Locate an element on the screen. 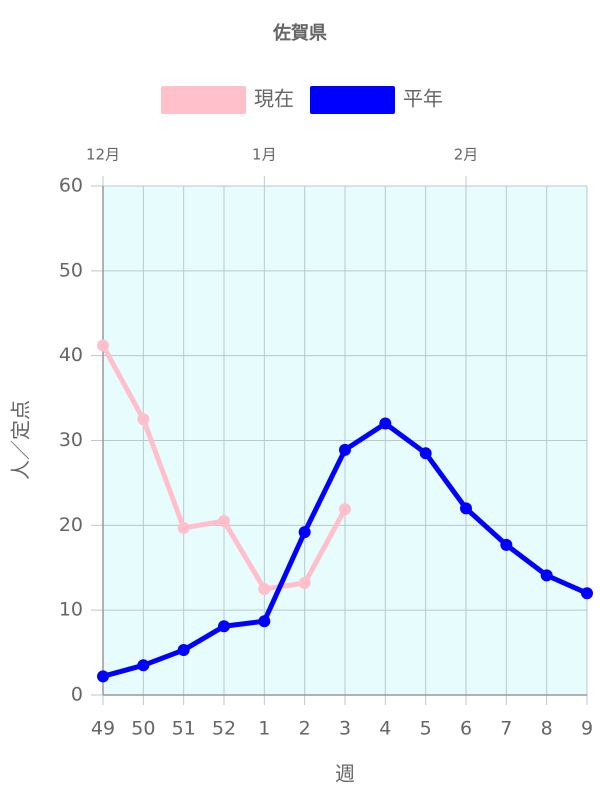 This screenshot has width=600, height=800. y-tick-label: 50 is located at coordinates (71, 270).